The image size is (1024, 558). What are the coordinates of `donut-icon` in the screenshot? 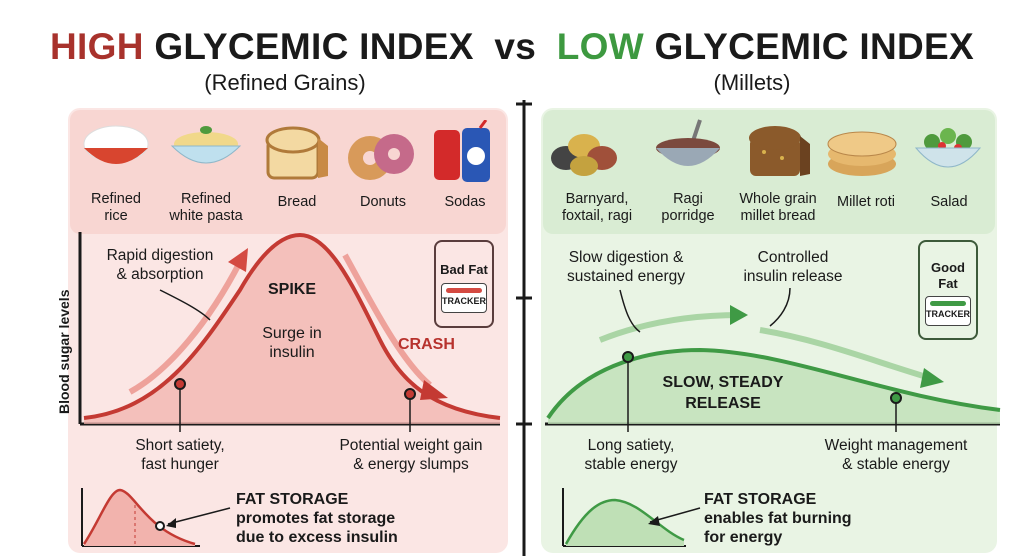 It's located at (381, 157).